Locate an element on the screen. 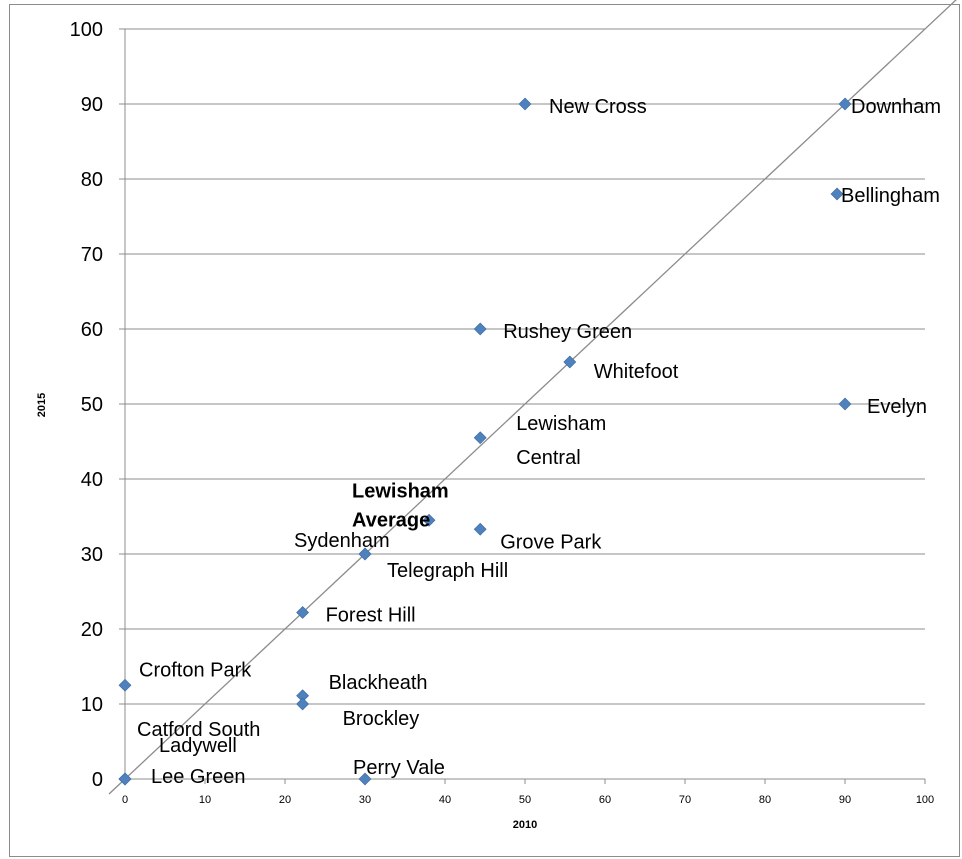  ytick-label-40: 40 is located at coordinates (92, 480).